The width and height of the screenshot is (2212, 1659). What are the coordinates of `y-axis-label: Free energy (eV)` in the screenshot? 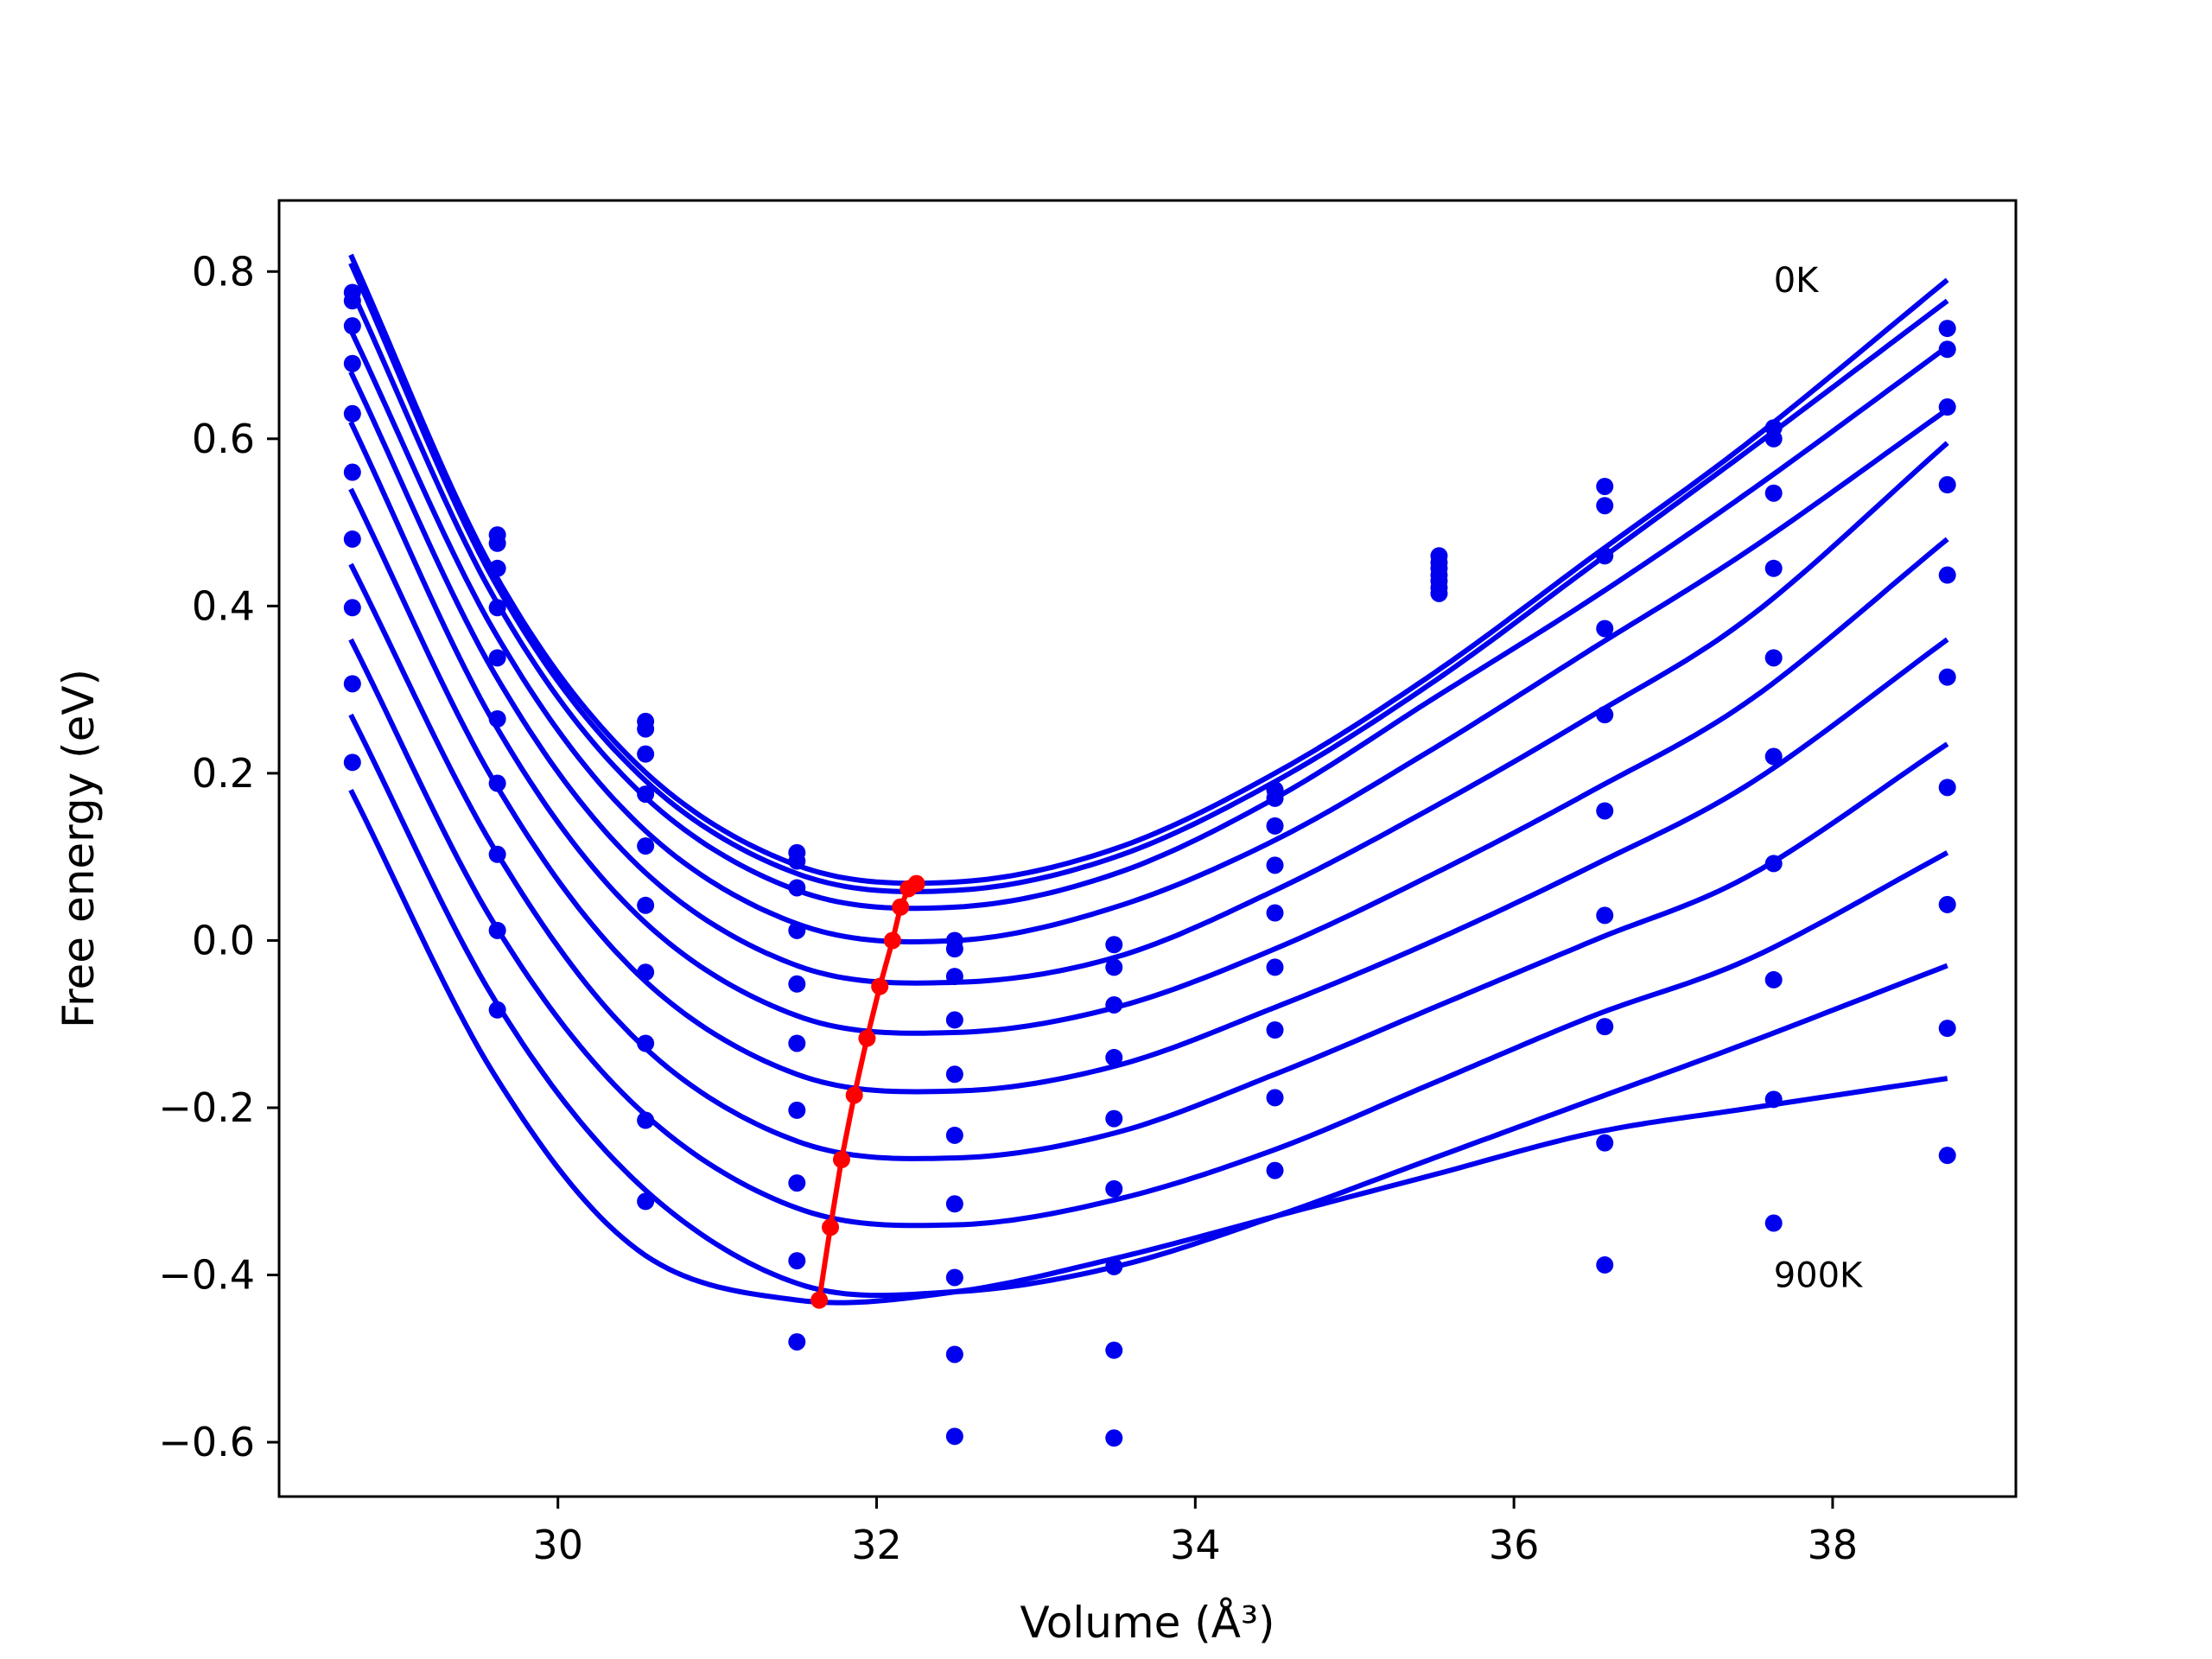 It's located at (79, 848).